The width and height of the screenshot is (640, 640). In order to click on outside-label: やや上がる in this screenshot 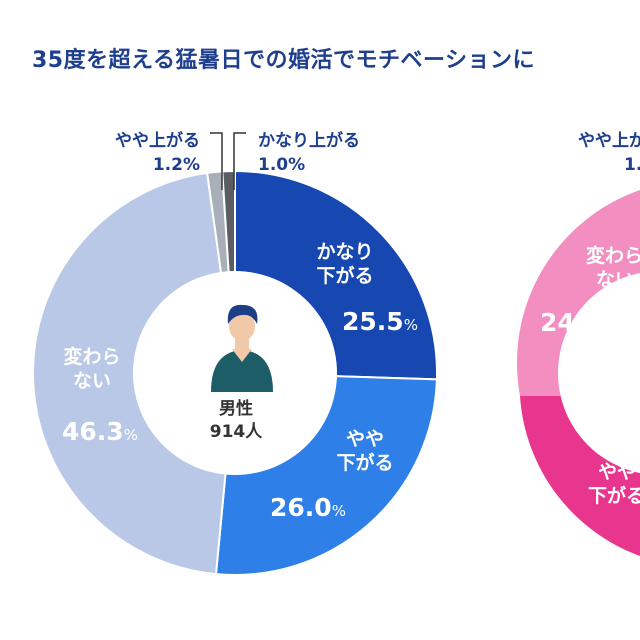, I will do `click(157, 140)`.